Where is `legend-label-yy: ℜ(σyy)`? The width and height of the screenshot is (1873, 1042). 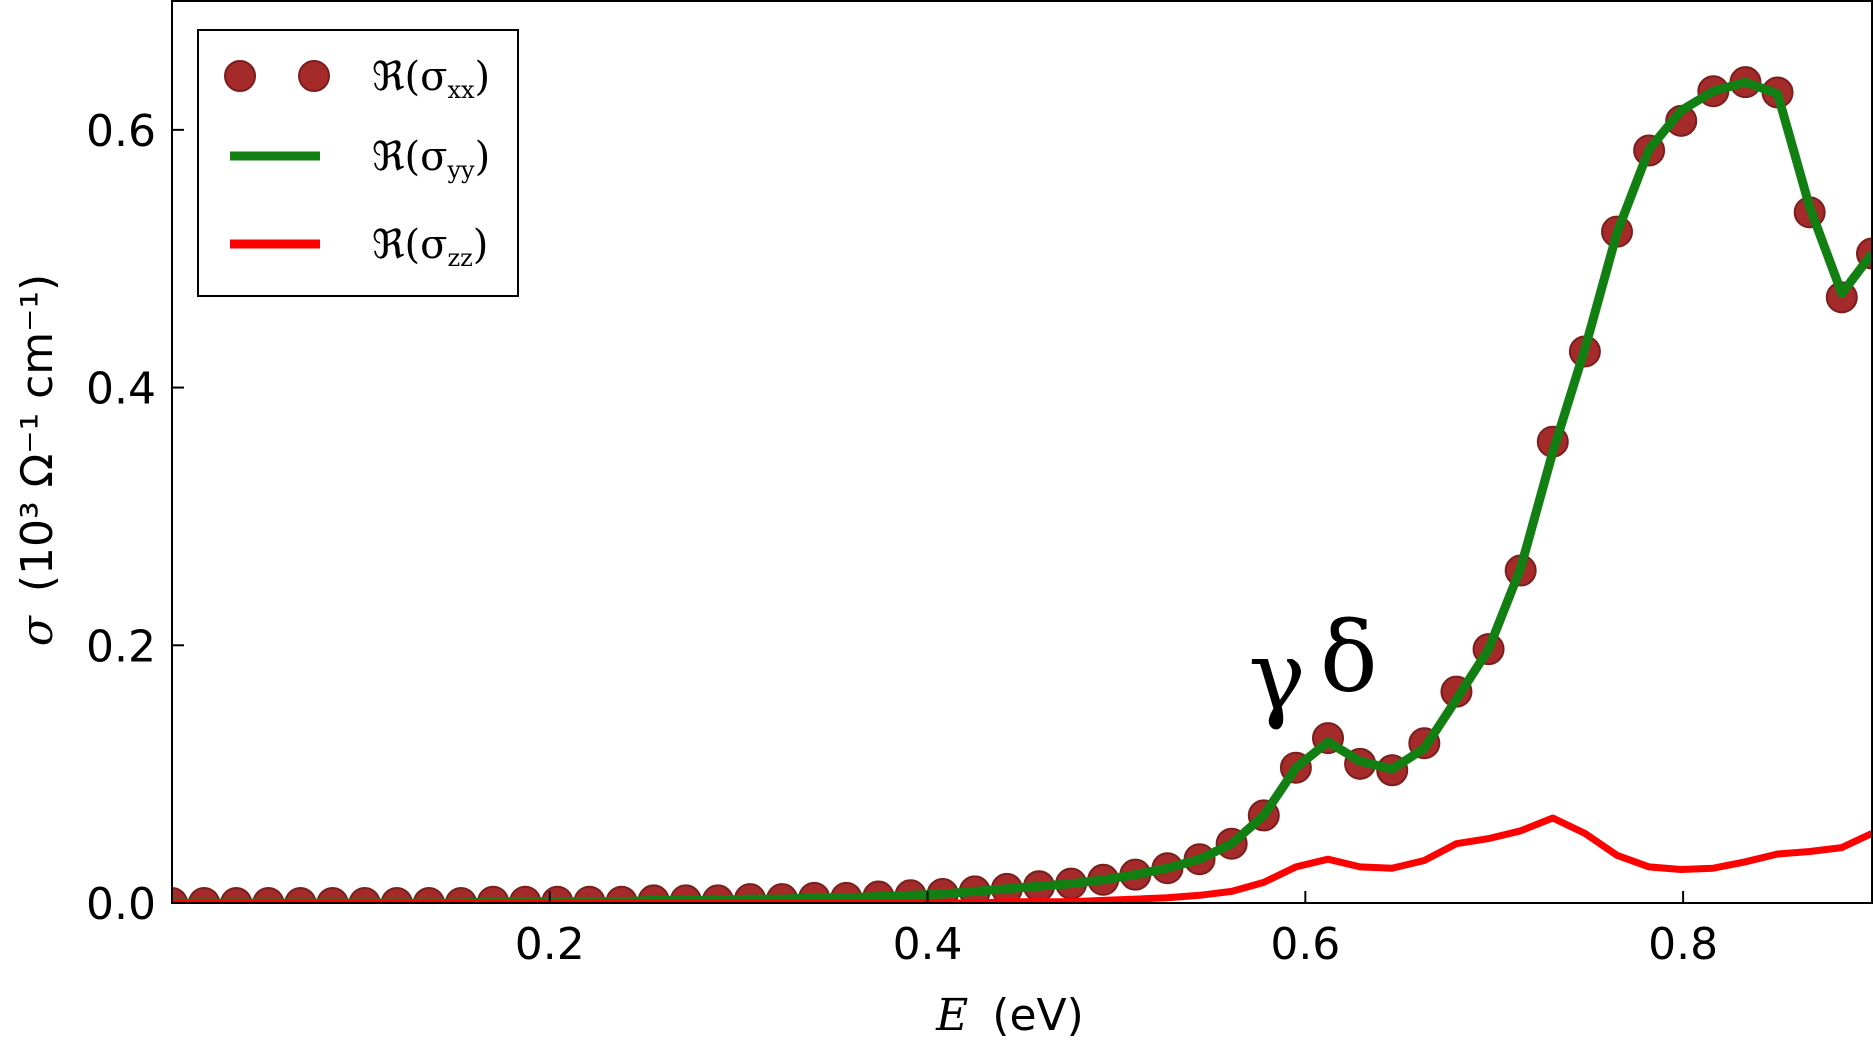
legend-label-yy: ℜ(σyy) is located at coordinates (431, 159).